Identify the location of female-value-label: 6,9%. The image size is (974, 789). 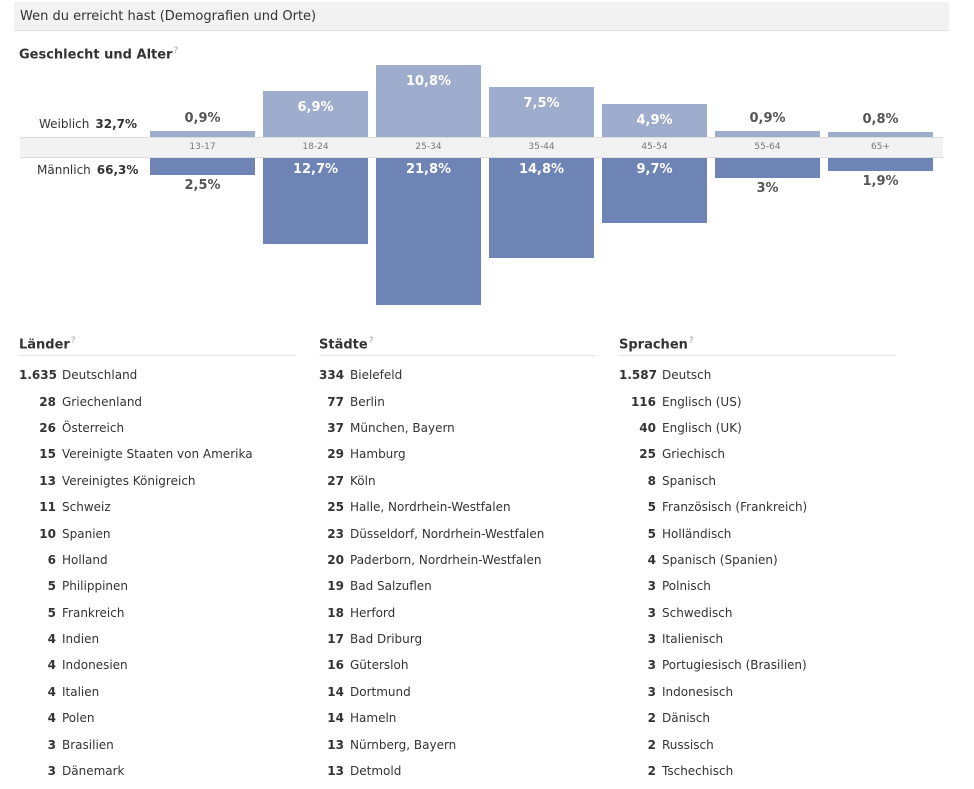
(315, 107).